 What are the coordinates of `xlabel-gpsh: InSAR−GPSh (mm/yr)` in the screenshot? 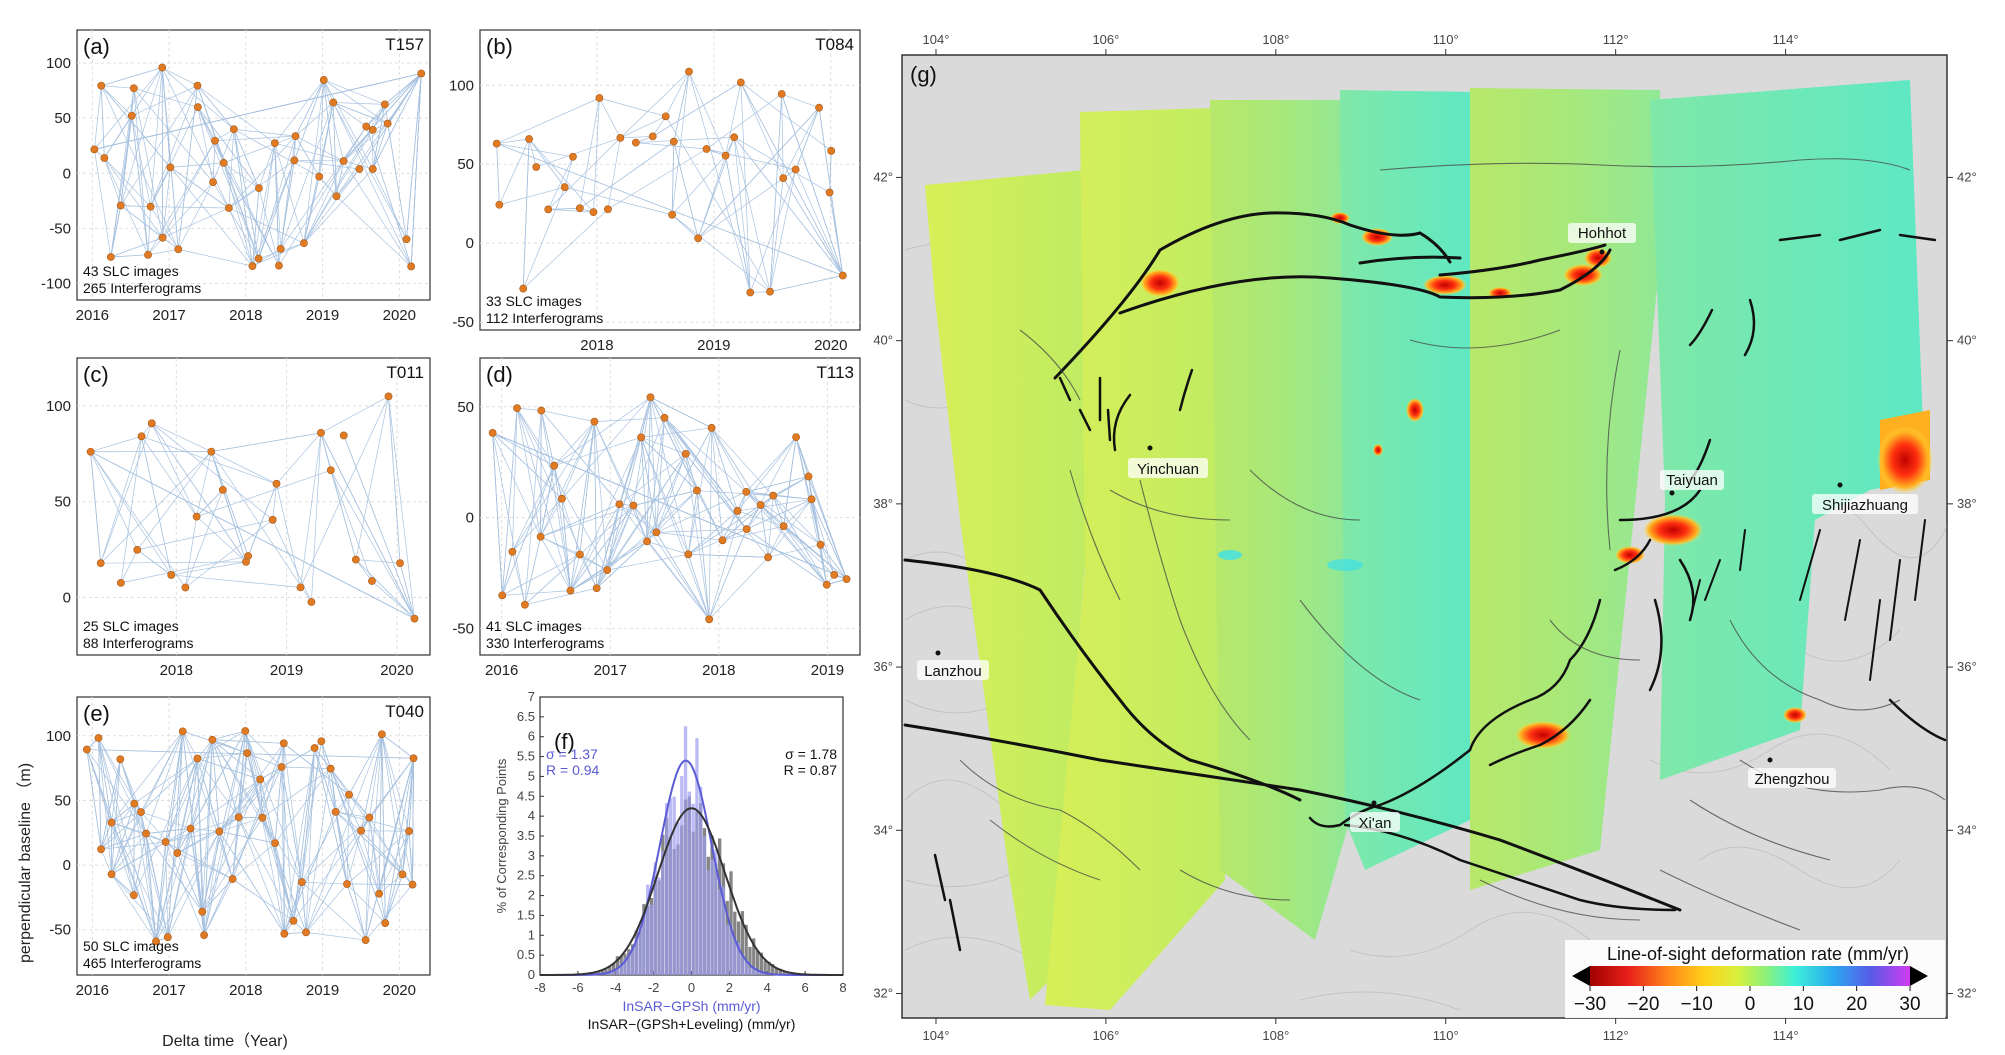 It's located at (691, 1006).